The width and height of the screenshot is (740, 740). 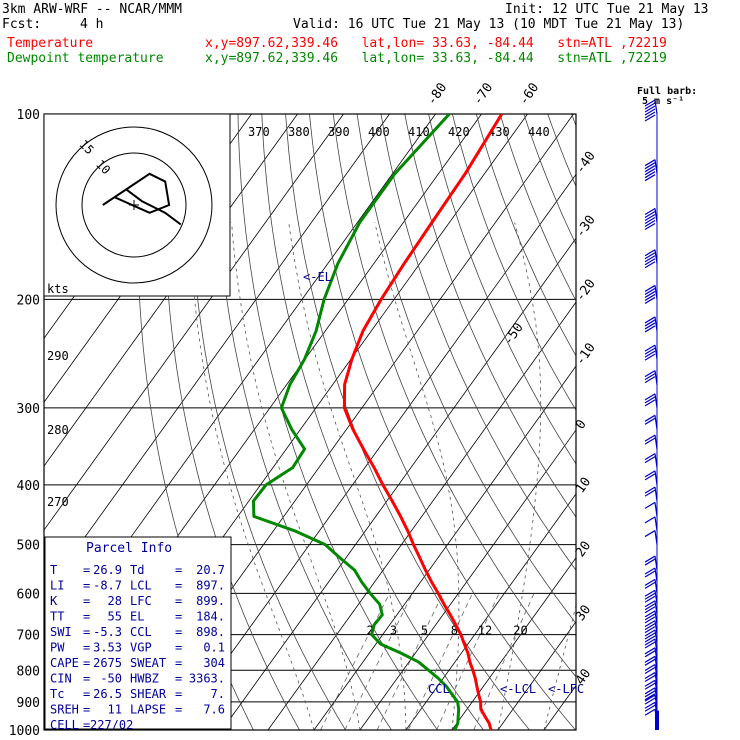 I want to click on parcel-param-name: VGP, so click(x=141, y=648).